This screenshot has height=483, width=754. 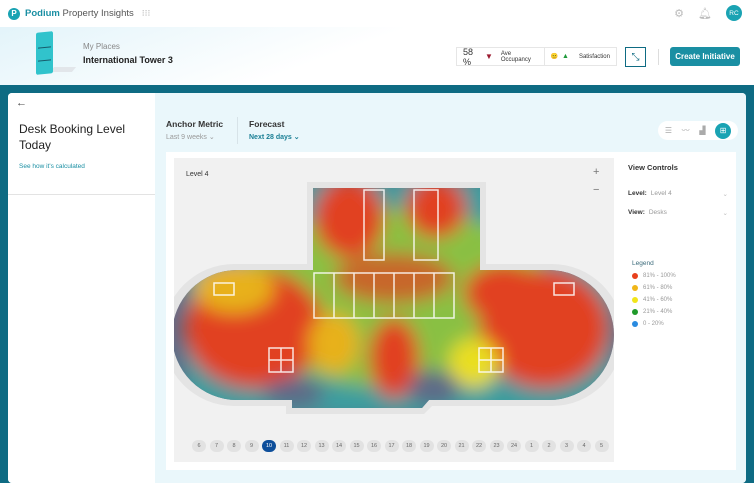 I want to click on bar-chart-icon: ▟, so click(x=702, y=130).